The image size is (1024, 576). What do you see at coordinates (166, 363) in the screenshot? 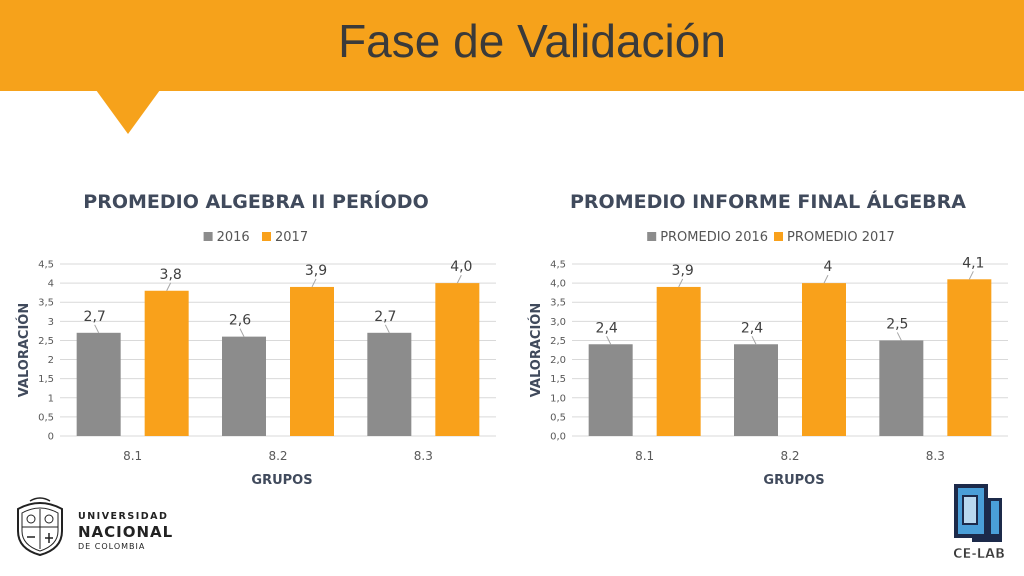
I see `bar-2017-8.1` at bounding box center [166, 363].